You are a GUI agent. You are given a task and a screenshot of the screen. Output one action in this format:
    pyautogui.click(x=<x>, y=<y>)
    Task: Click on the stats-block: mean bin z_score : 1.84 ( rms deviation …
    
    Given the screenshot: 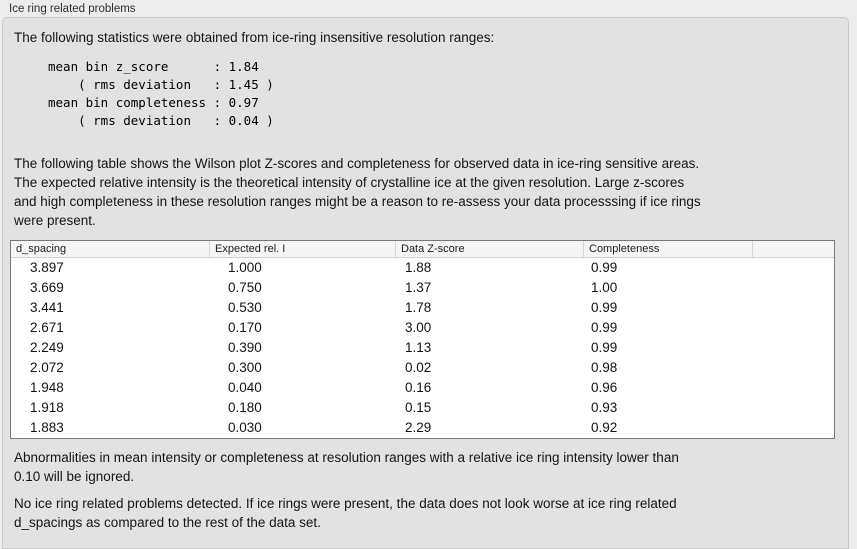 What is the action you would take?
    pyautogui.click(x=161, y=93)
    